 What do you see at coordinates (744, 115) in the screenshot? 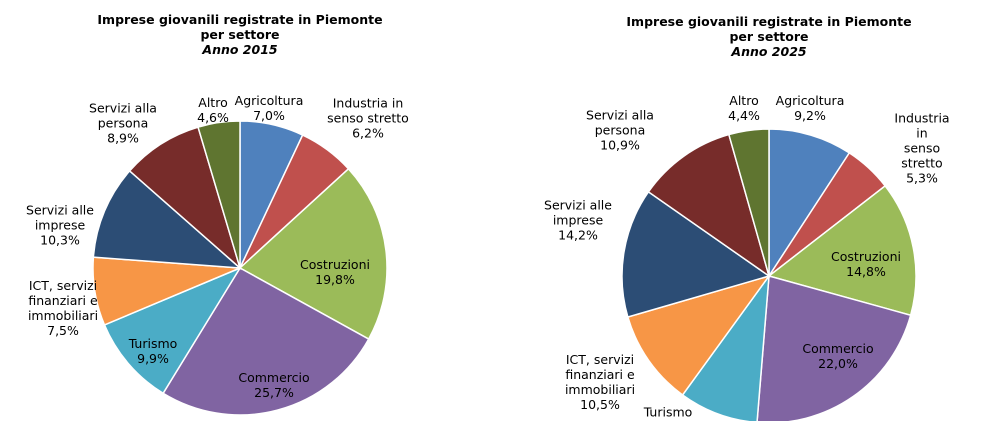
I see `slice-value-label: 4,4%` at bounding box center [744, 115].